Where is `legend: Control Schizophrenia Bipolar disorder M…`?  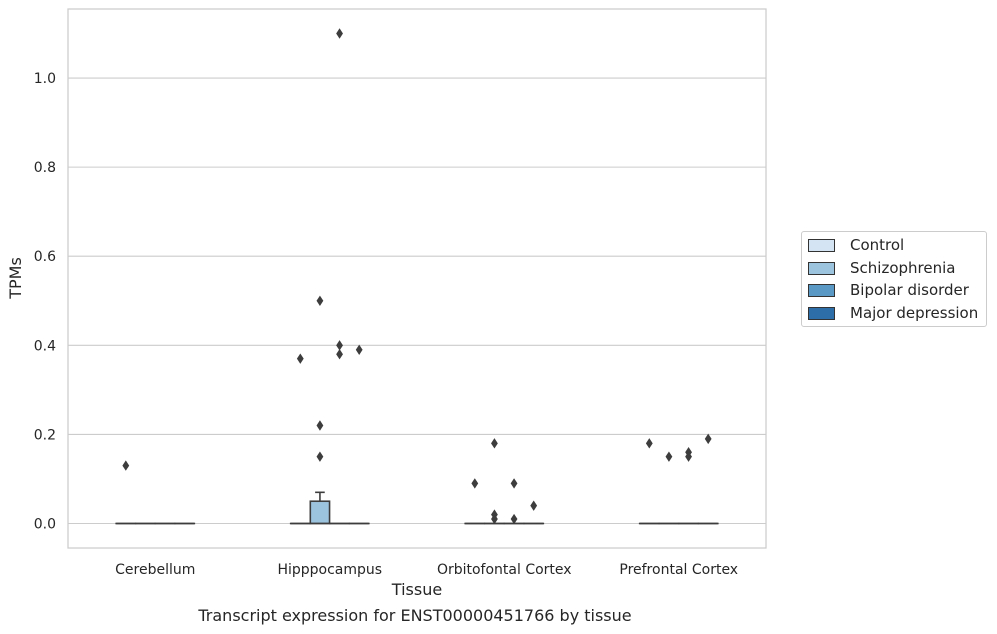
legend: Control Schizophrenia Bipolar disorder M… is located at coordinates (894, 279).